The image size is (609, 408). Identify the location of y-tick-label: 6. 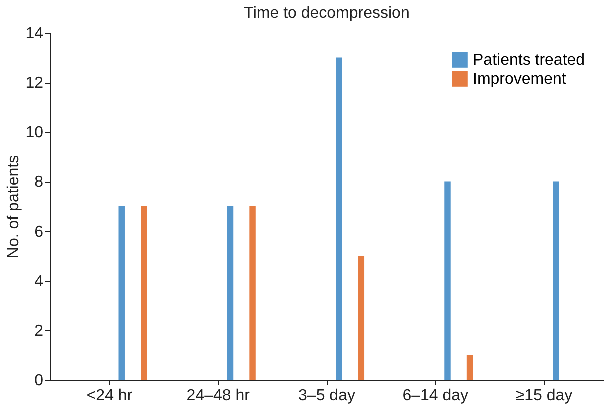
(39, 232).